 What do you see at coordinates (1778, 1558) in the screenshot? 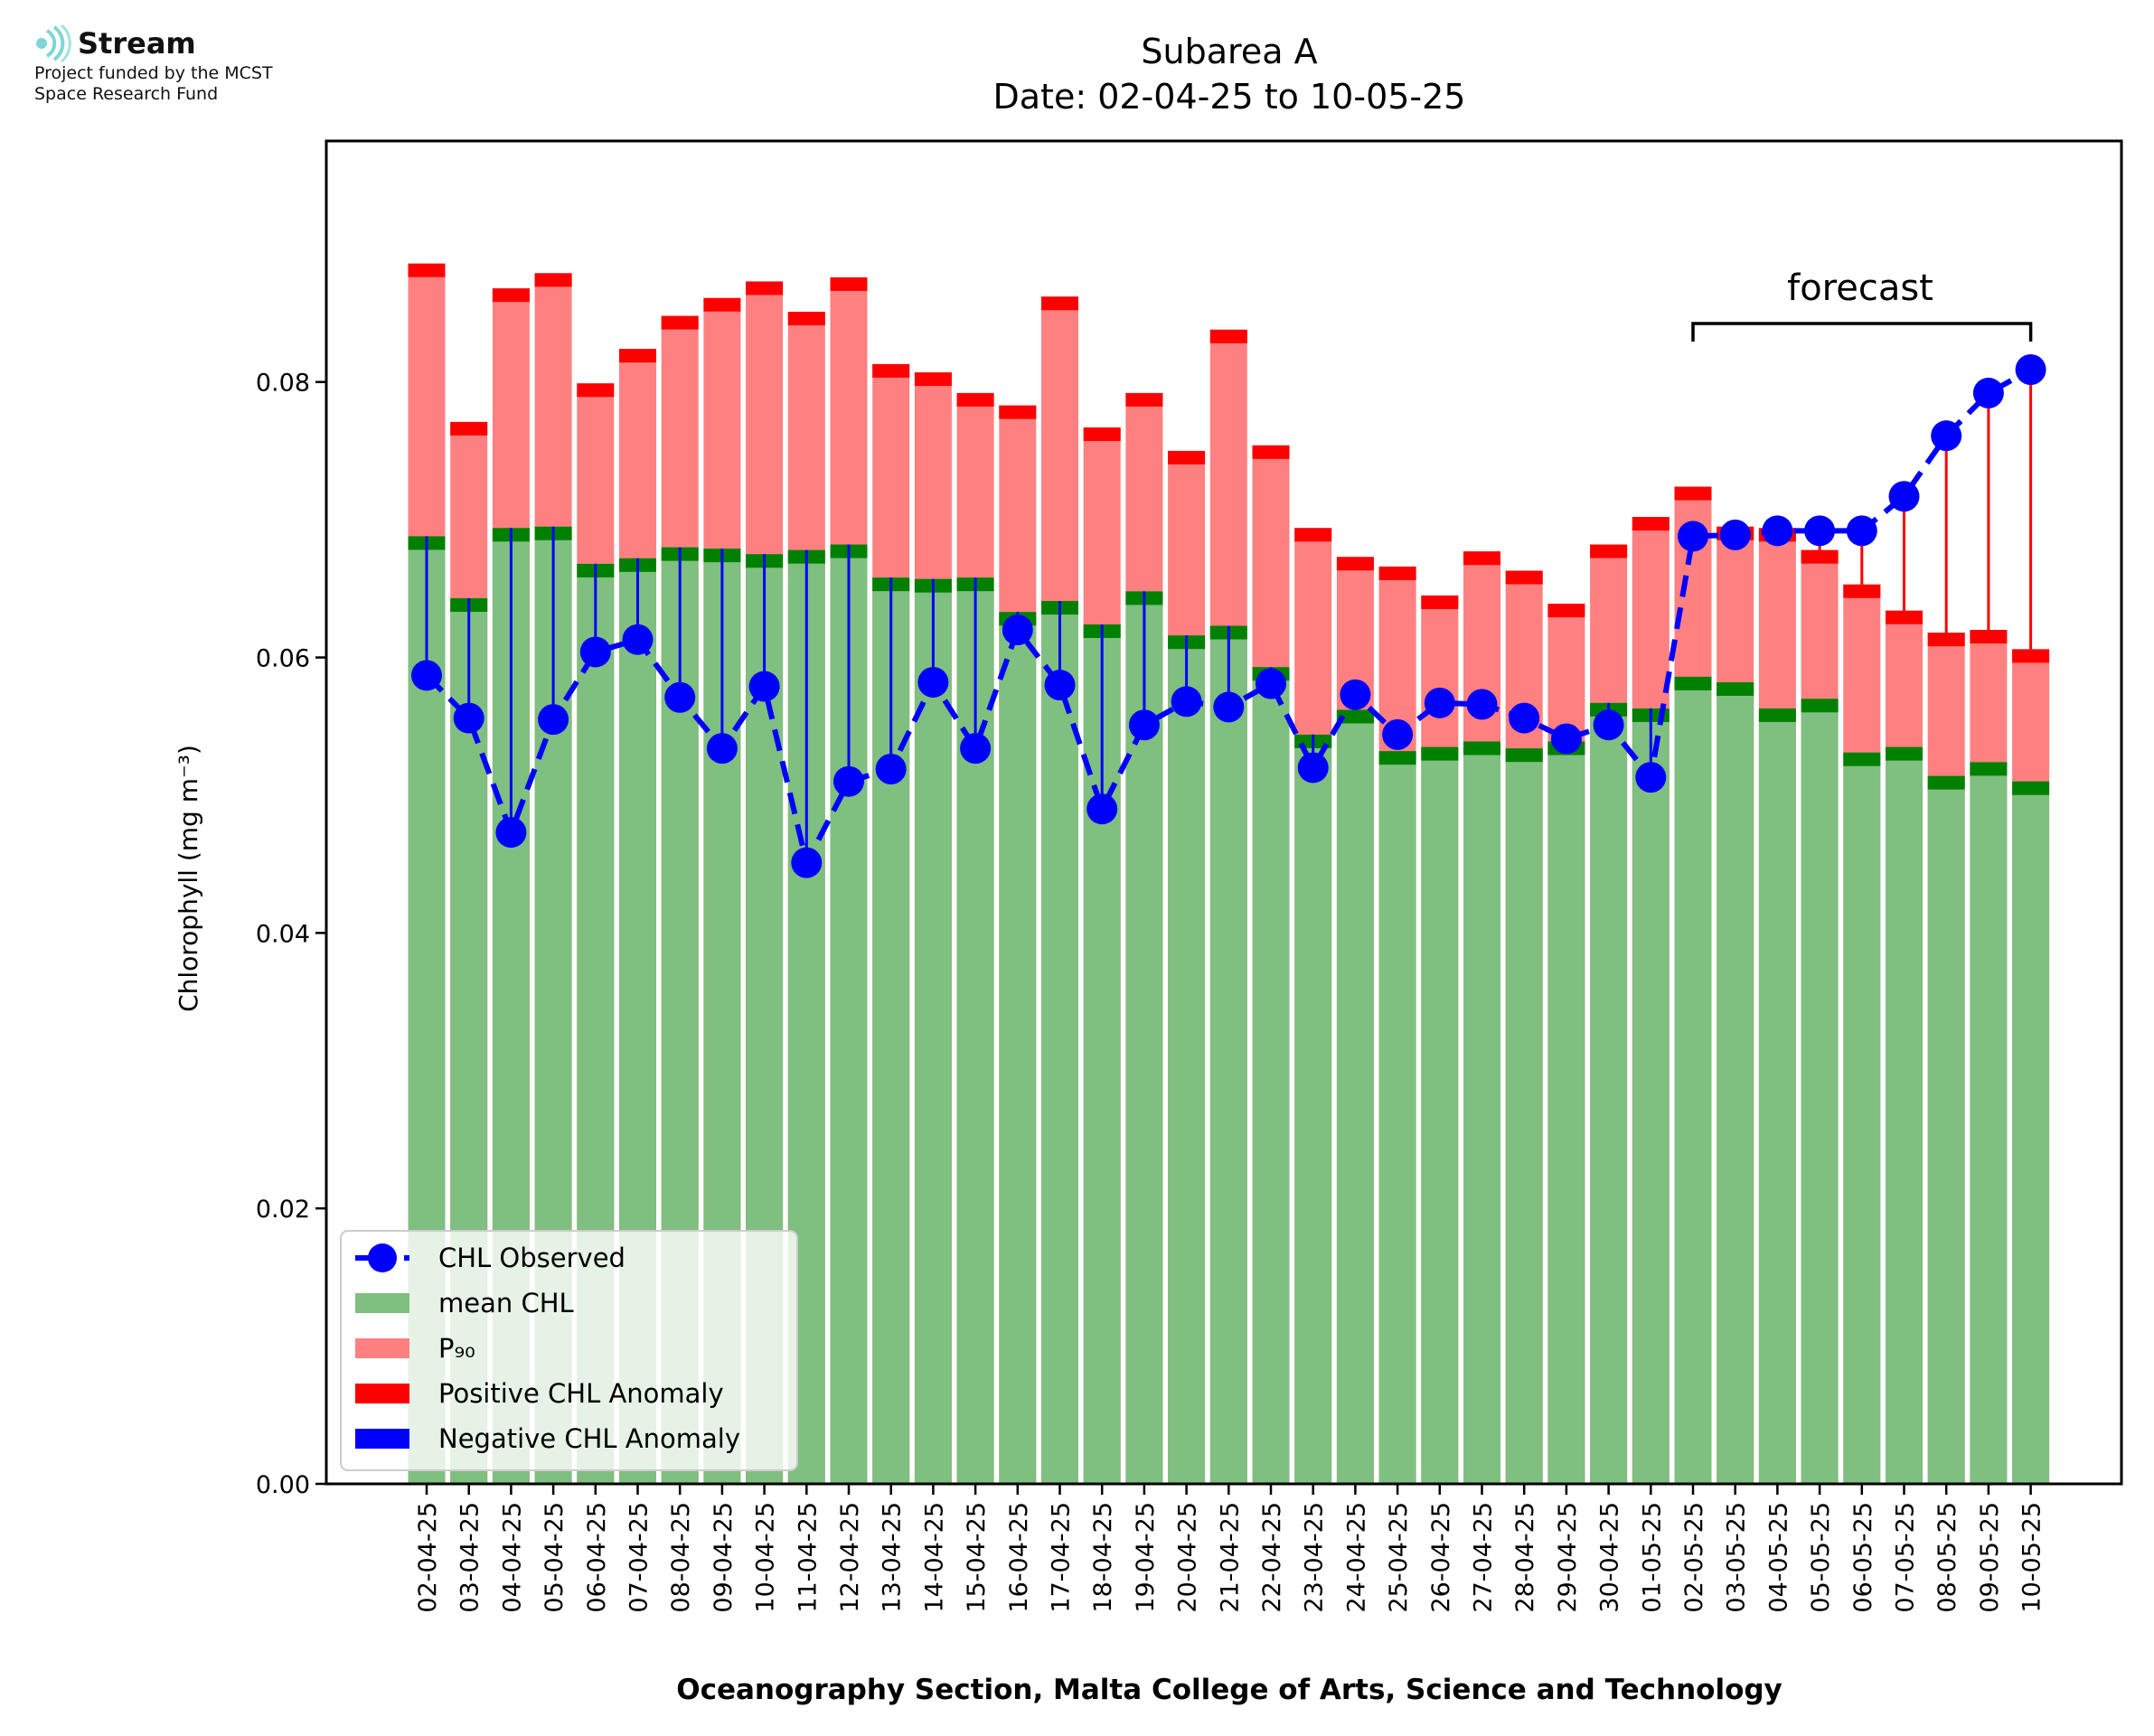
I see `x-tick-label: 04-05-25` at bounding box center [1778, 1558].